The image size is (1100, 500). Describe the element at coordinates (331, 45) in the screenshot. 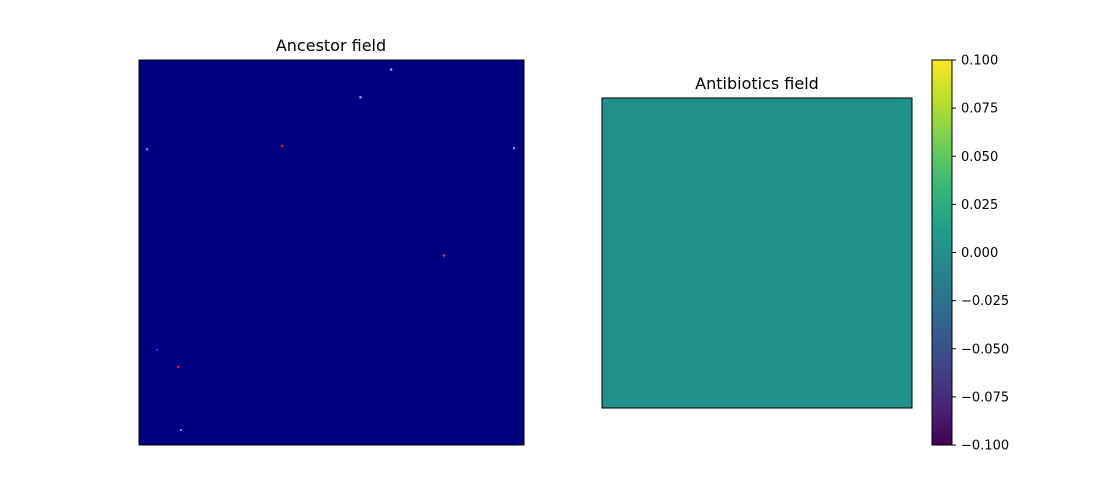

I see `ancestor-field-title: Ancestor field` at that location.